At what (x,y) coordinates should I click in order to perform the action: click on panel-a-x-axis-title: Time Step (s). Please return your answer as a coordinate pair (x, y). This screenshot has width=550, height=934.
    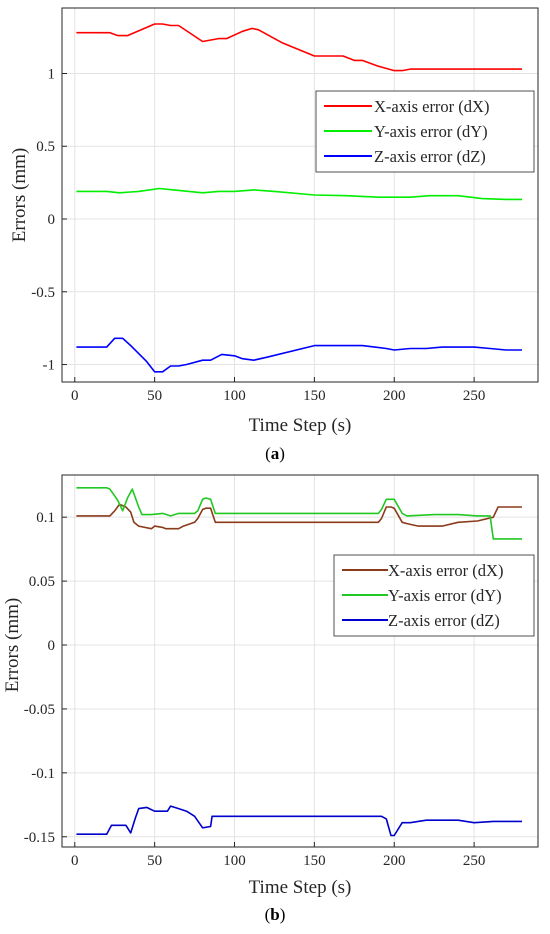
    Looking at the image, I should click on (300, 425).